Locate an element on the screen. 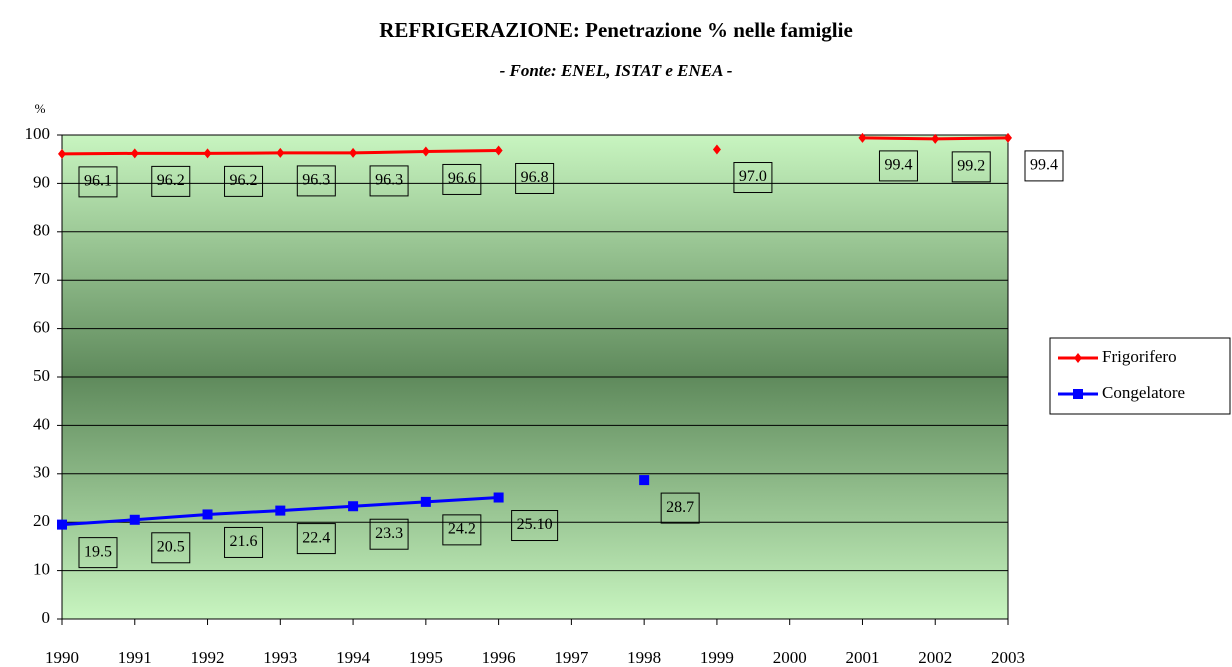 This screenshot has height=667, width=1232. x-tick-label: 1995 is located at coordinates (426, 657).